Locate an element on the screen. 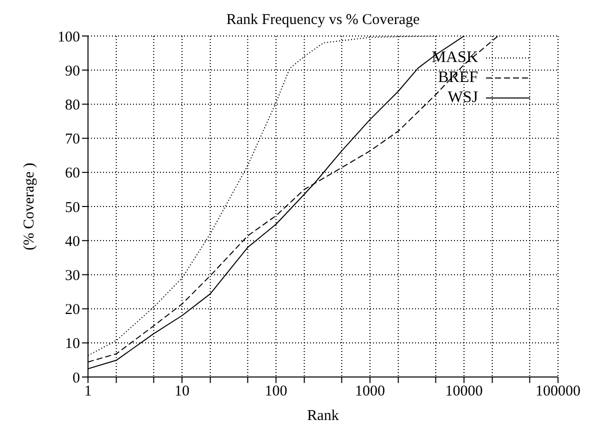 This screenshot has width=602, height=430. legend-label: BREF is located at coordinates (458, 78).